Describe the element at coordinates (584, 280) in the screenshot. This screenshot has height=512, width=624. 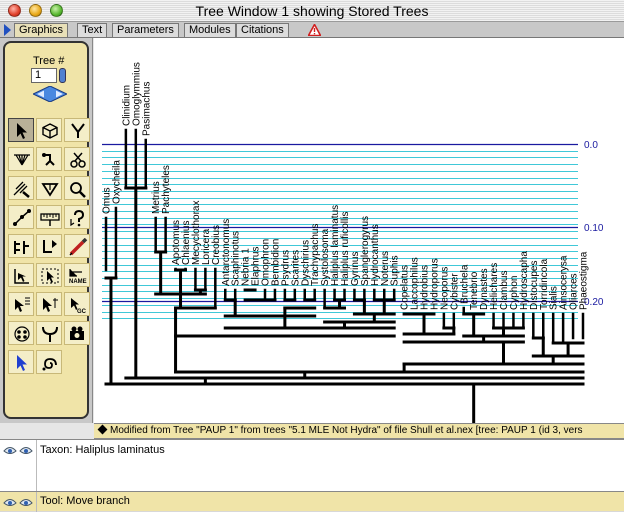
I see `taxon-label: Phaeostigma` at that location.